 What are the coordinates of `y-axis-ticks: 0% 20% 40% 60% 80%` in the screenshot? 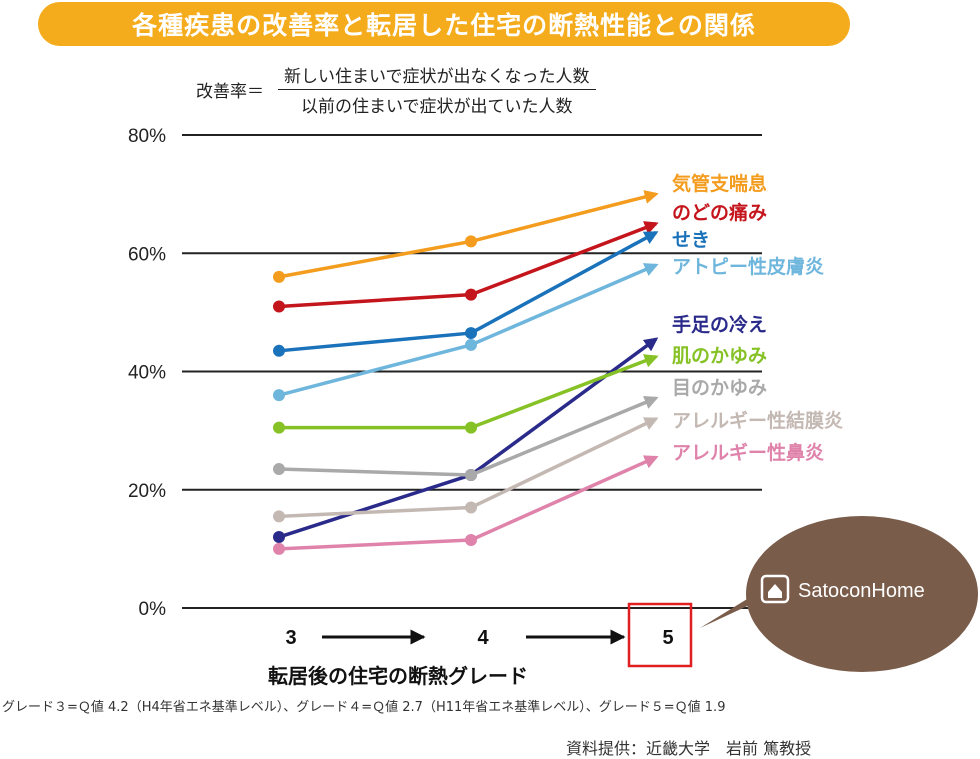 It's located at (147, 373).